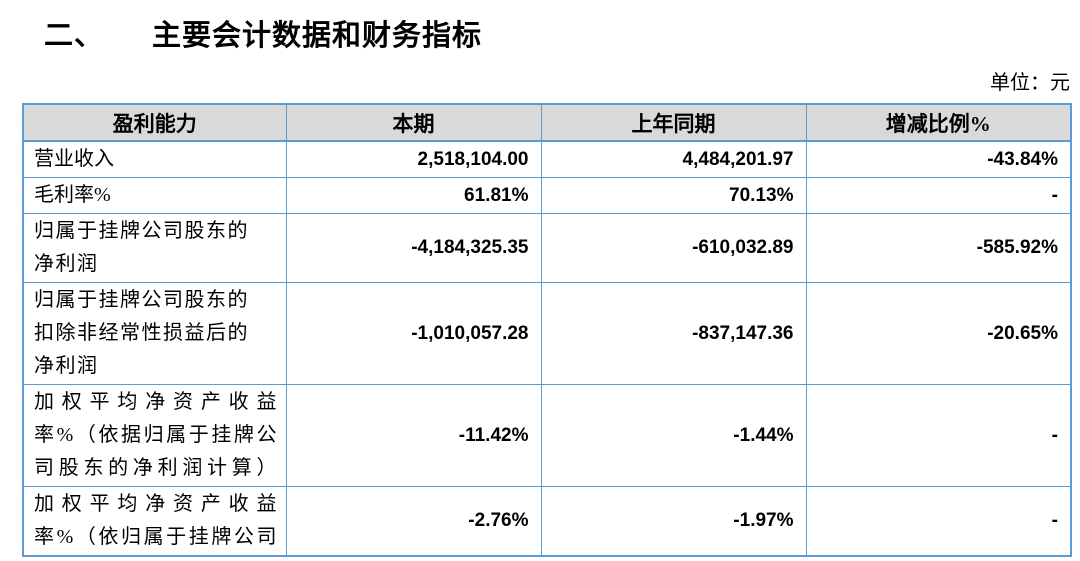  What do you see at coordinates (154, 435) in the screenshot?
I see `row-label-weighted-avg-roe-net-profit: 加权平均净资产收益 率%（依据归属于挂牌公 司股东的净利润计算）` at bounding box center [154, 435].